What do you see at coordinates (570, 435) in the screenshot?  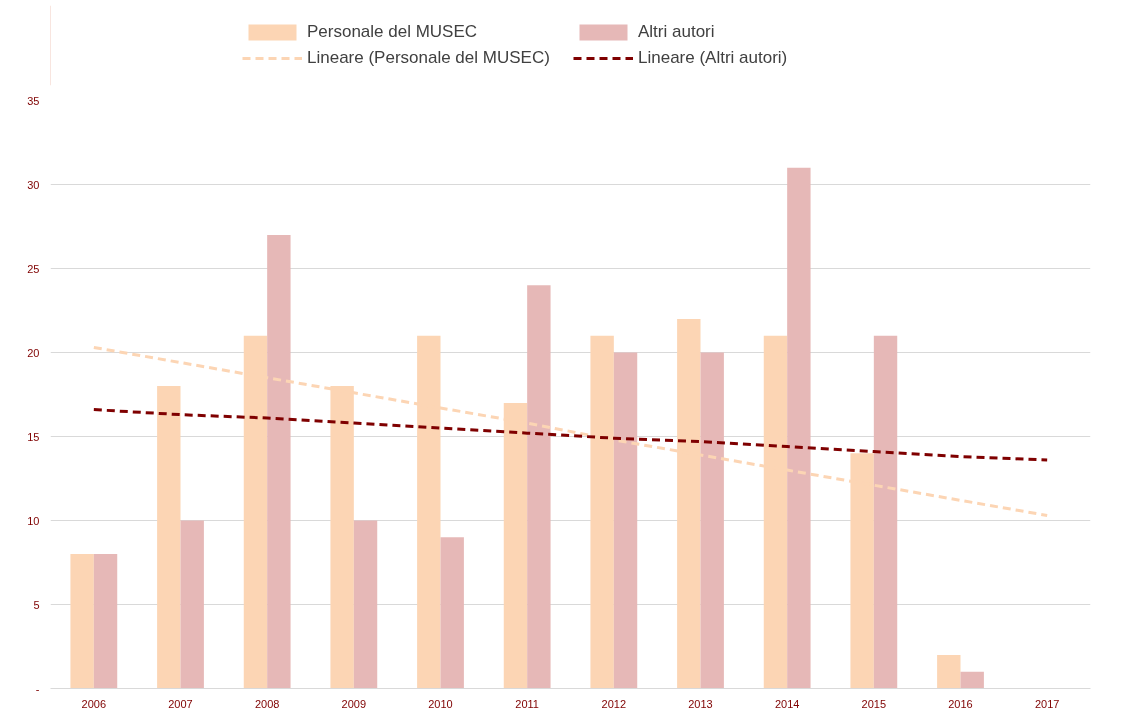 I see `line-series` at bounding box center [570, 435].